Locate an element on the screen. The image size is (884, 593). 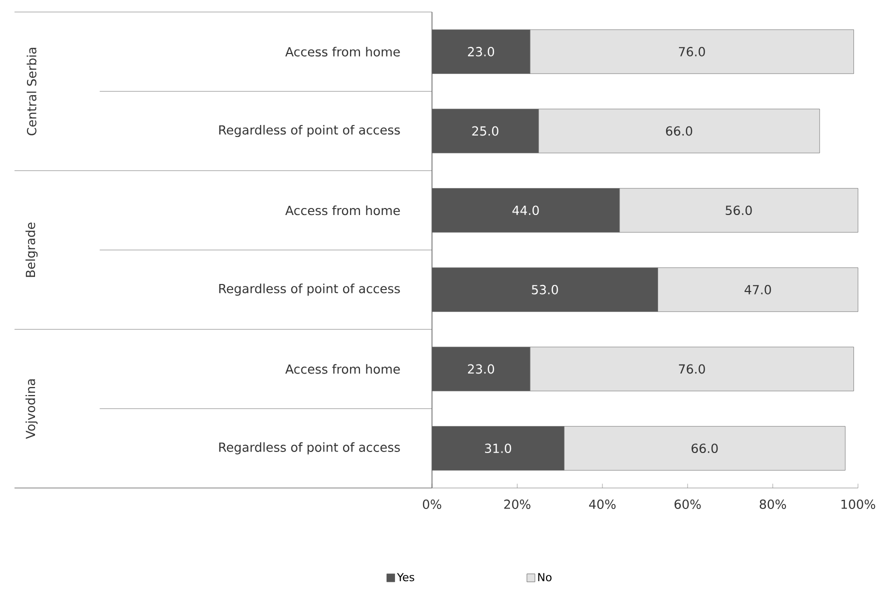
text: Central Serbia is located at coordinates (31, 92).